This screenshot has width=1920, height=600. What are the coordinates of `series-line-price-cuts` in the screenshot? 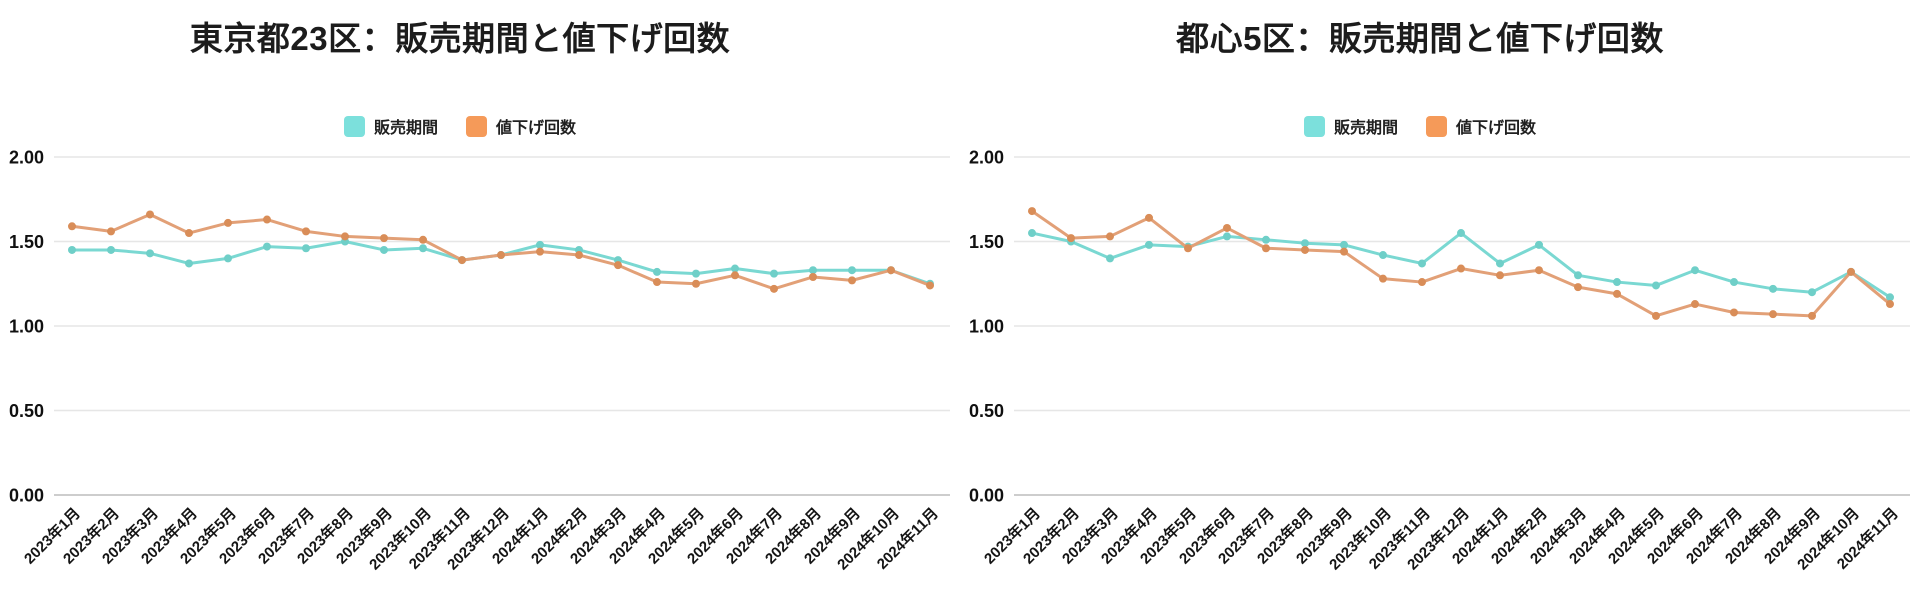 It's located at (1461, 263).